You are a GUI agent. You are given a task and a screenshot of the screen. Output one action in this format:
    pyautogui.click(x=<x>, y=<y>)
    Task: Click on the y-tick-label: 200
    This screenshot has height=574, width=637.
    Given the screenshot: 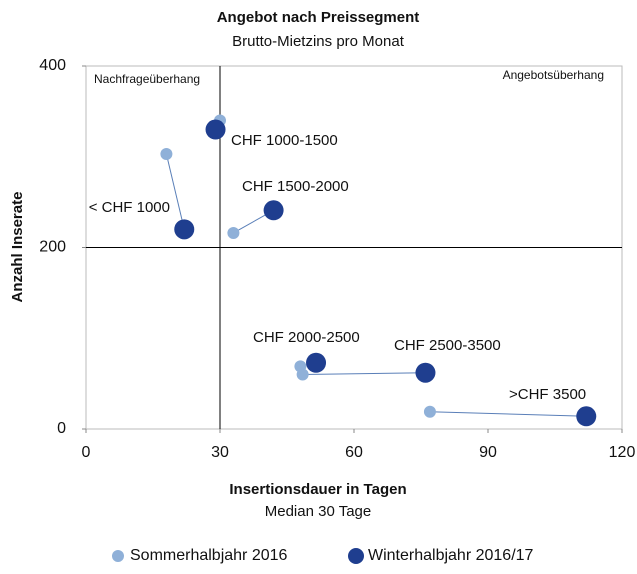 What is the action you would take?
    pyautogui.click(x=52, y=247)
    